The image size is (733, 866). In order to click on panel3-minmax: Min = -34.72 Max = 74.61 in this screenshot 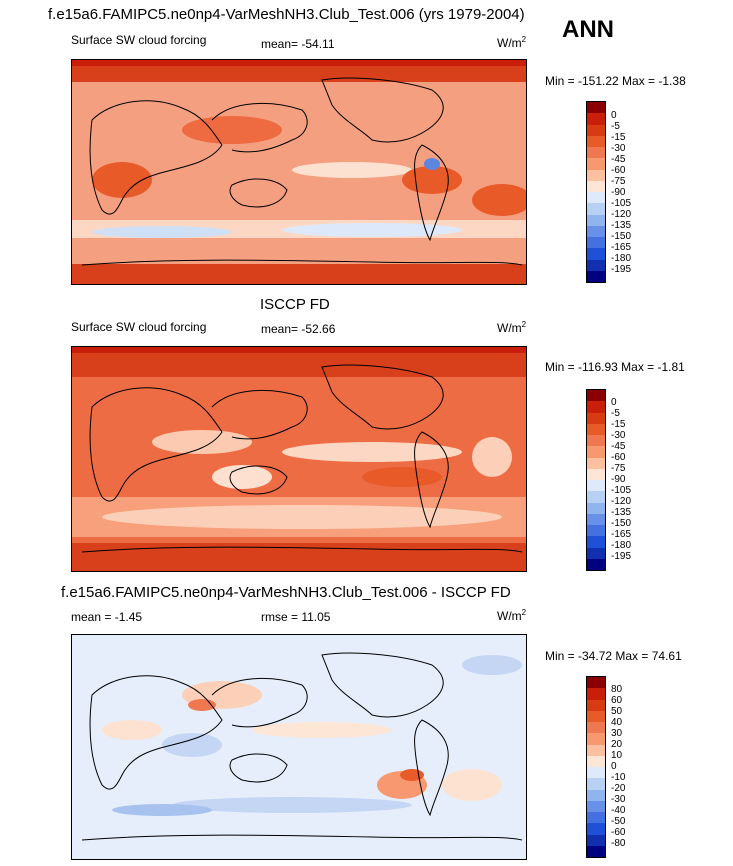, I will do `click(613, 656)`.